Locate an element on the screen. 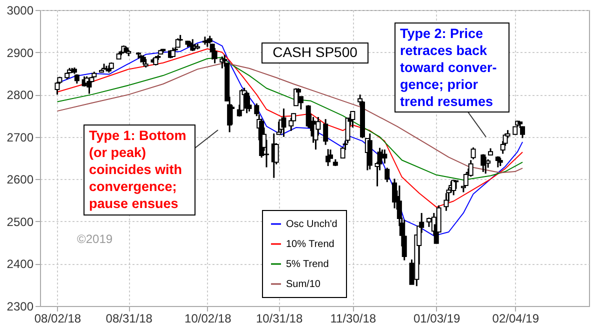  x-tick-label: 01/03/19 is located at coordinates (437, 319).